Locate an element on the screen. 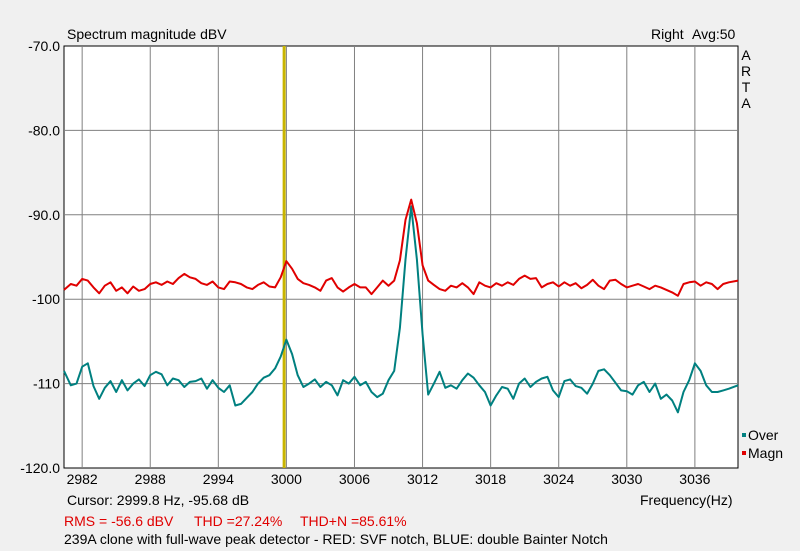 This screenshot has width=800, height=551. x-tick-label: 3036 is located at coordinates (694, 479).